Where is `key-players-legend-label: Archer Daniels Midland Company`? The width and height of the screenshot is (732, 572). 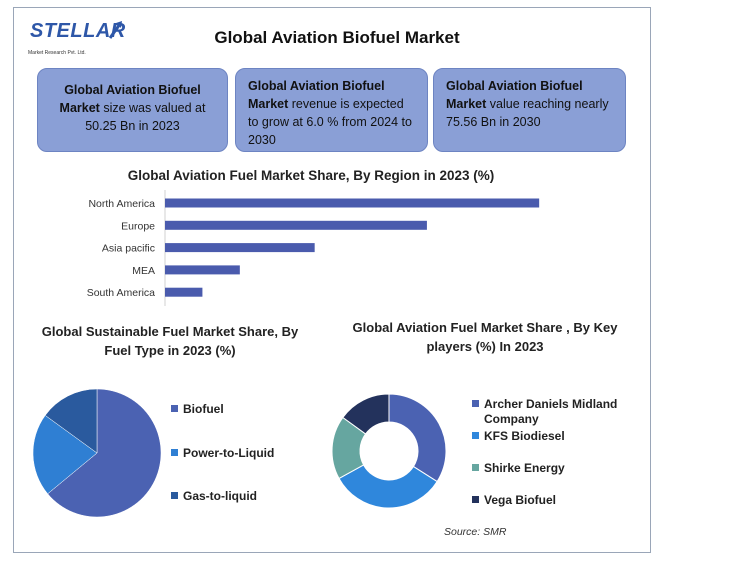
key-players-legend-label: Archer Daniels Midland Company is located at coordinates (551, 411).